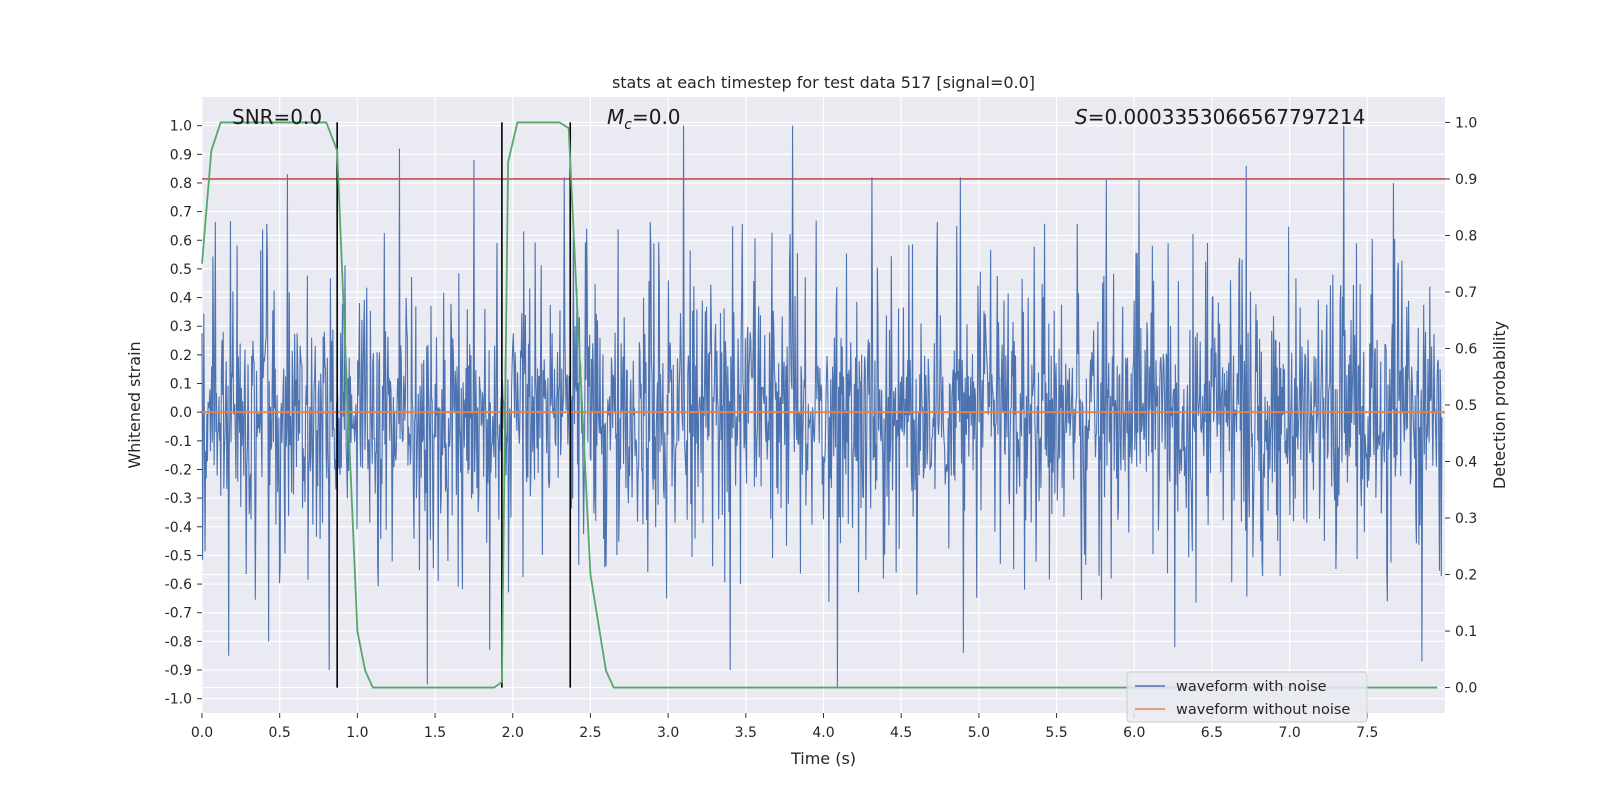 Image resolution: width=1600 pixels, height=804 pixels. I want to click on x-tick-label: 1.5, so click(435, 733).